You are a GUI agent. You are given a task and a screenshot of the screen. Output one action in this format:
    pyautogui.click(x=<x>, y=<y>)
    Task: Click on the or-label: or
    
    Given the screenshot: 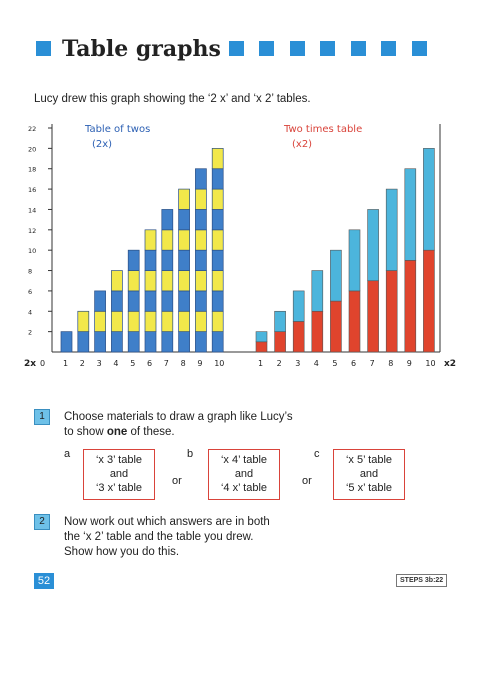 What is the action you would take?
    pyautogui.click(x=307, y=481)
    